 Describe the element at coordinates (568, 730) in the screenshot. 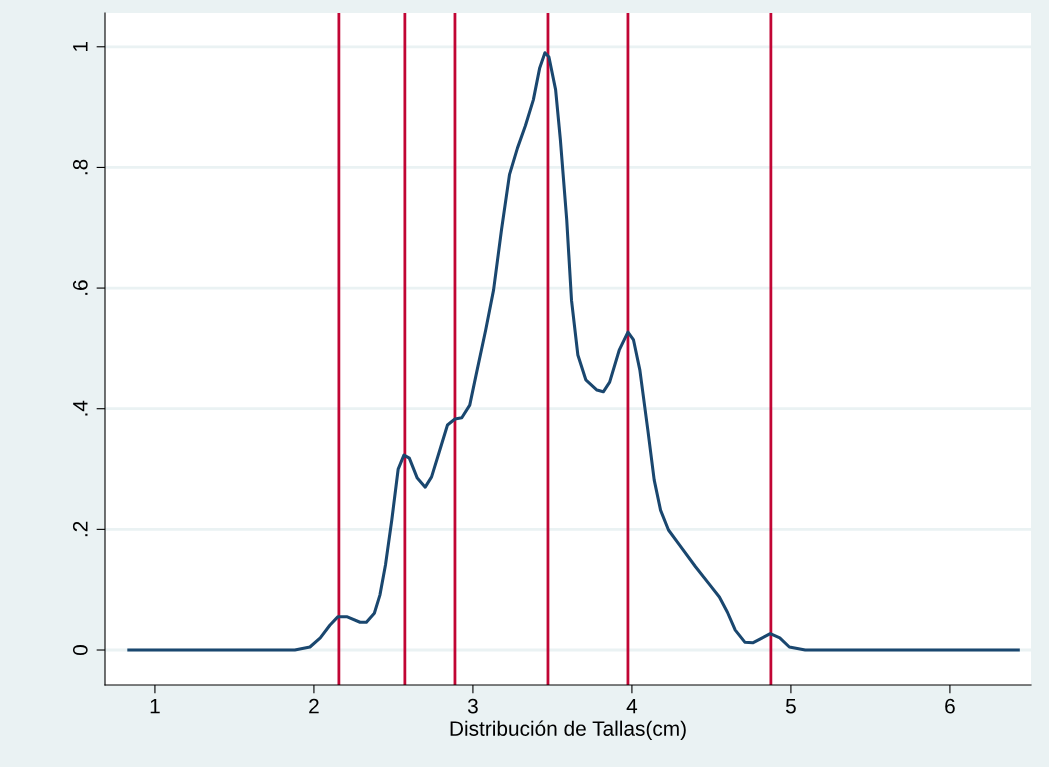

I see `x-axis-title: Distribución de Tallas(cm)` at that location.